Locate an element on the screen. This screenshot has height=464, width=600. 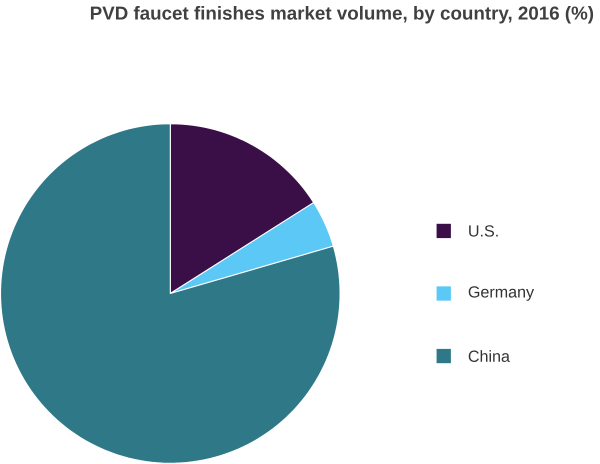
legend-label: Germany is located at coordinates (501, 293).